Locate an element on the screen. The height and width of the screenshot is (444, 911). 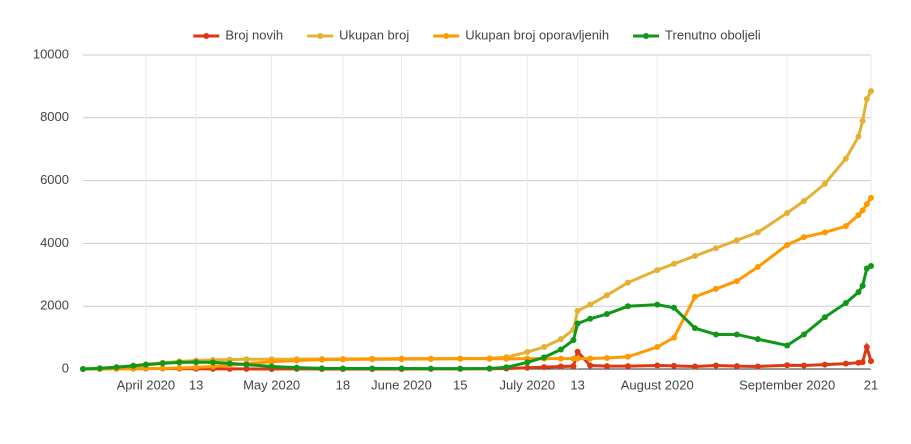
x-tick-label: 21 is located at coordinates (871, 384).